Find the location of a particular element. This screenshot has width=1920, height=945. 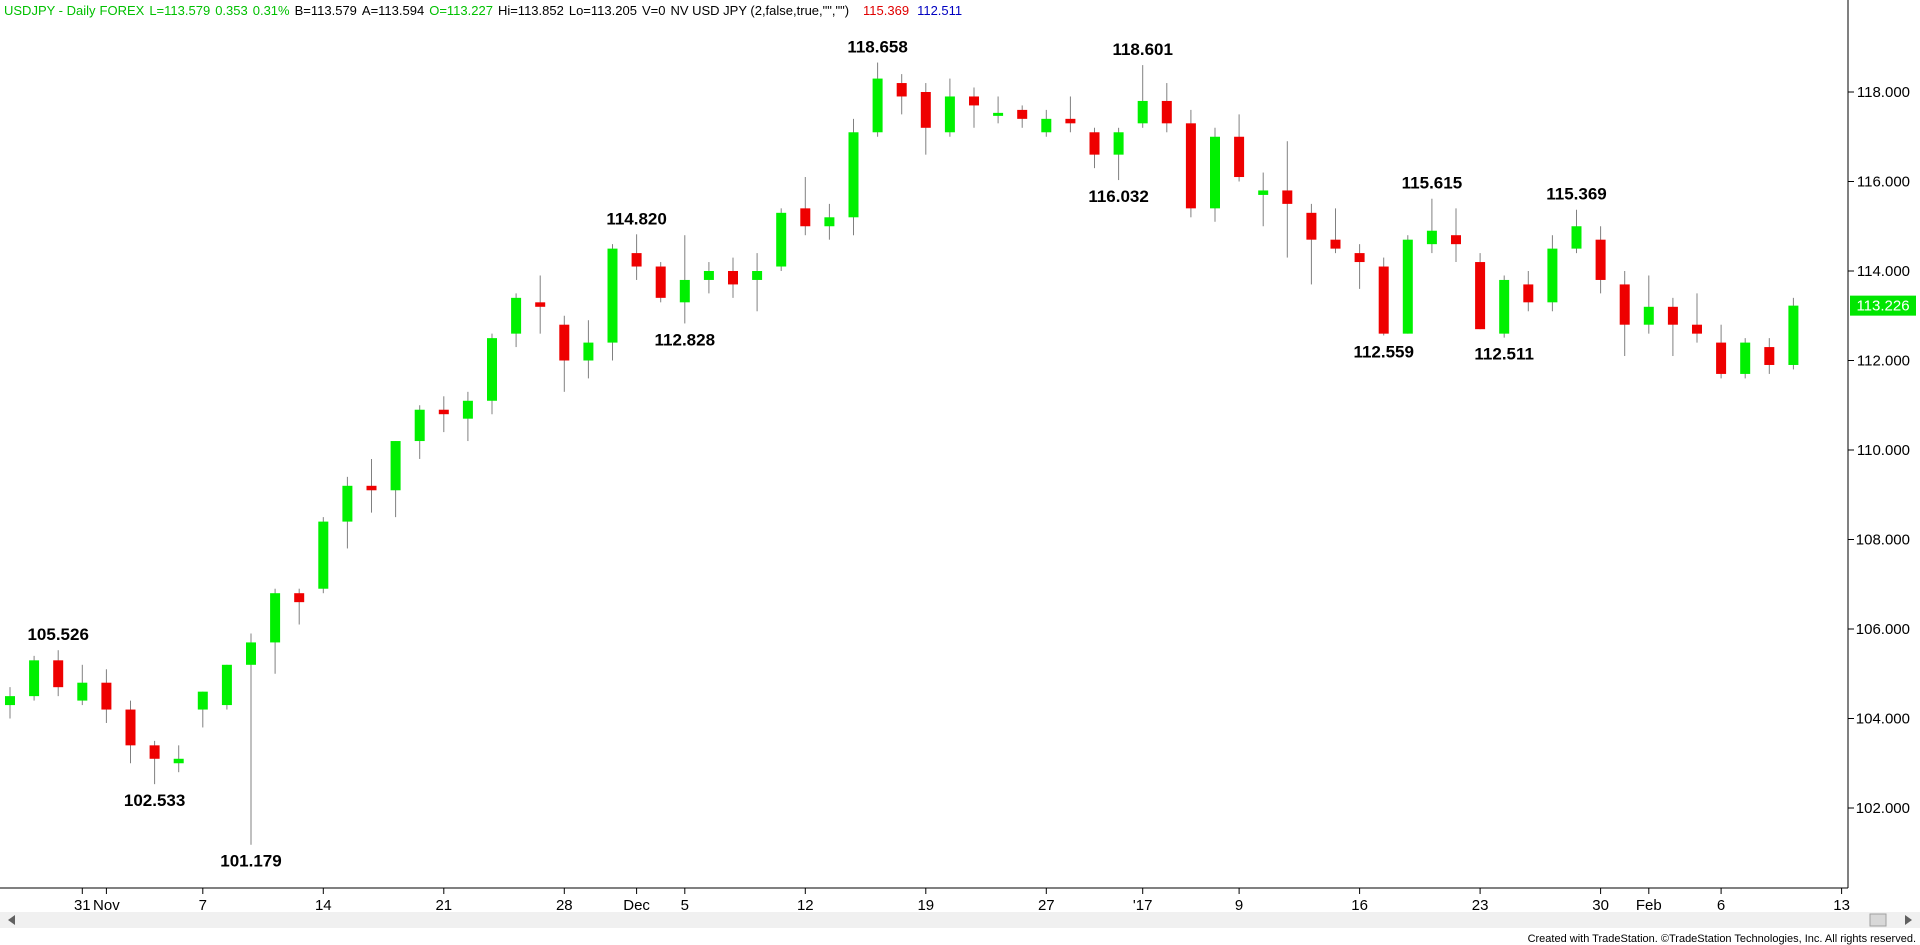

header-open: O=113.227 is located at coordinates (461, 10).